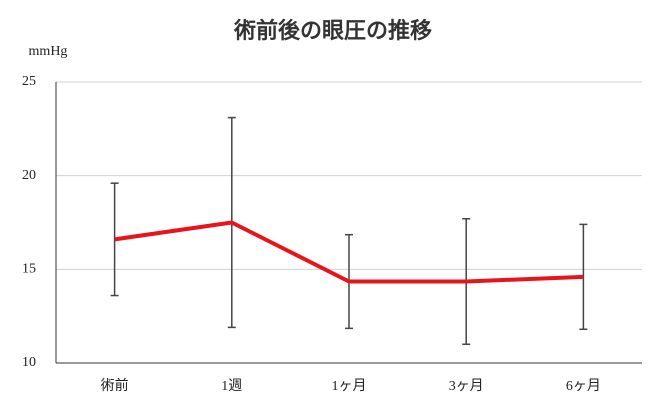 The image size is (667, 415). Describe the element at coordinates (29, 269) in the screenshot. I see `y-tick-label: 15` at that location.